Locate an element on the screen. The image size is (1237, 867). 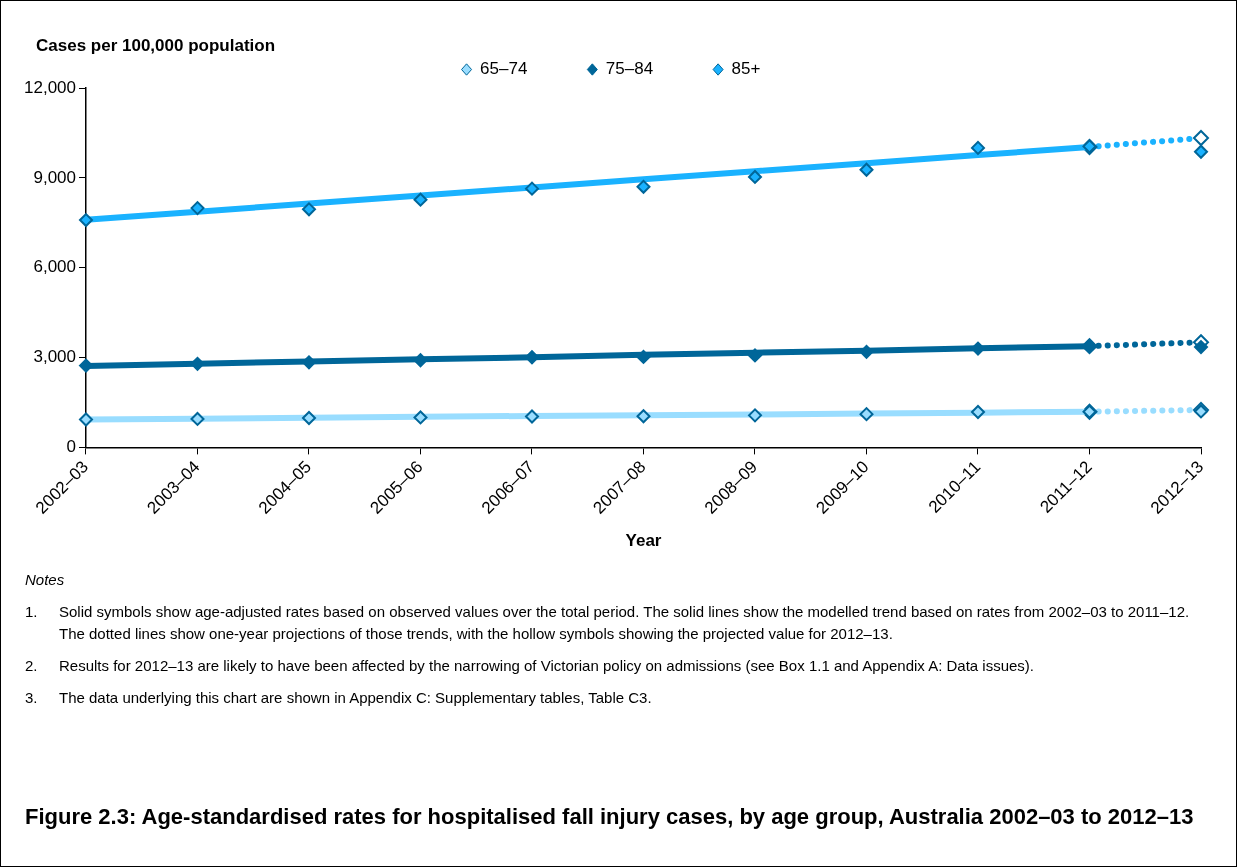
y-tick-label: 6,000 is located at coordinates (54, 267).